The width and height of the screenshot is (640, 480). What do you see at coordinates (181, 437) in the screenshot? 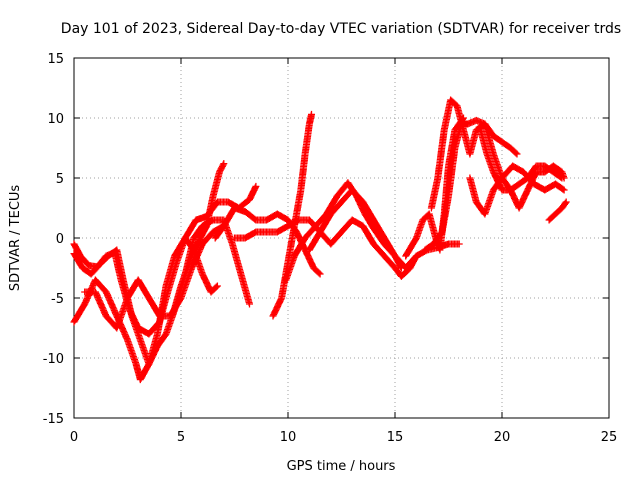
I see `x-tick-label: 5` at bounding box center [181, 437].